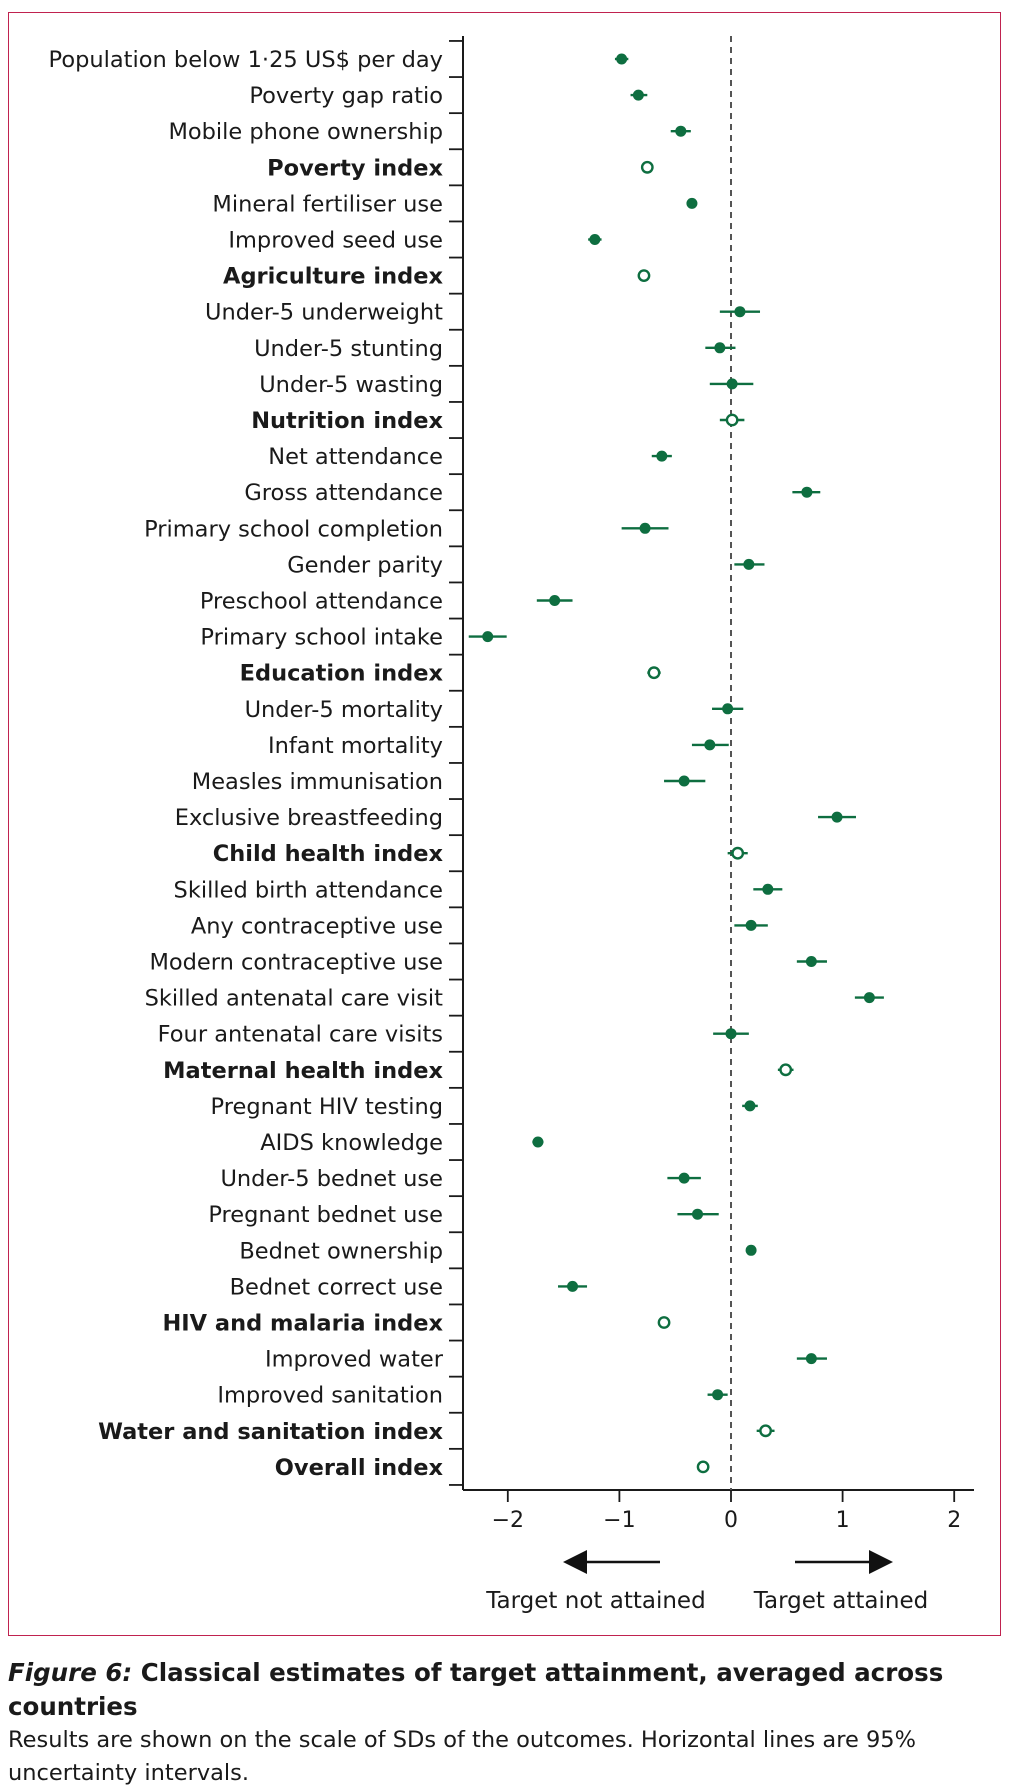 The width and height of the screenshot is (1011, 1790). What do you see at coordinates (359, 1468) in the screenshot?
I see `index-label: Overall index` at bounding box center [359, 1468].